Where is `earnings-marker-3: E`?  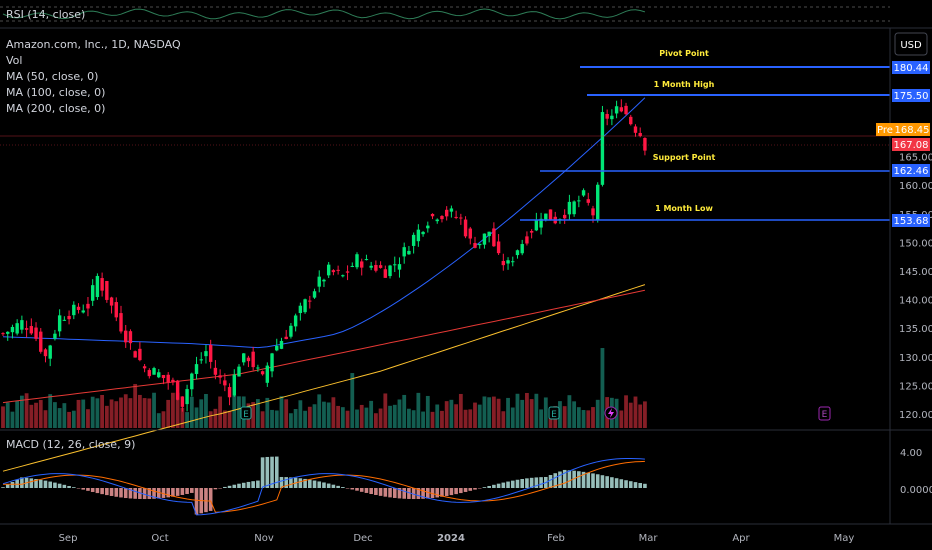 earnings-marker-3: E is located at coordinates (824, 413).